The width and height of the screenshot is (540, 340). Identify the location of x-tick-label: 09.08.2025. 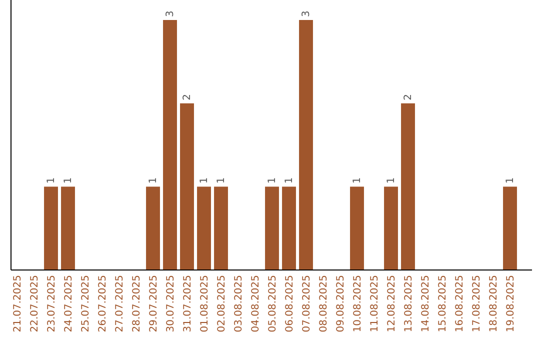
(341, 303).